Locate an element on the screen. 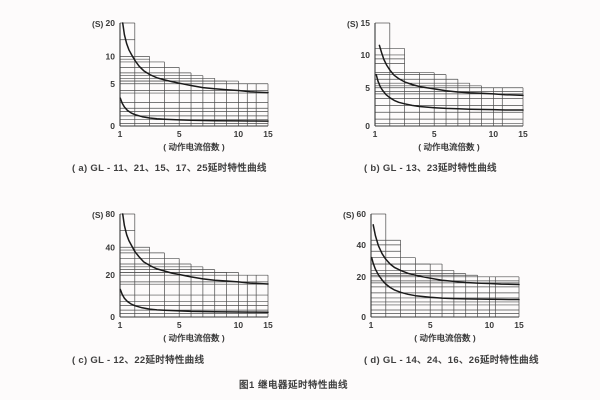 The height and width of the screenshot is (400, 600). chart-b-caption: ( b) GL - 13、23延时特性曲线 is located at coordinates (430, 168).